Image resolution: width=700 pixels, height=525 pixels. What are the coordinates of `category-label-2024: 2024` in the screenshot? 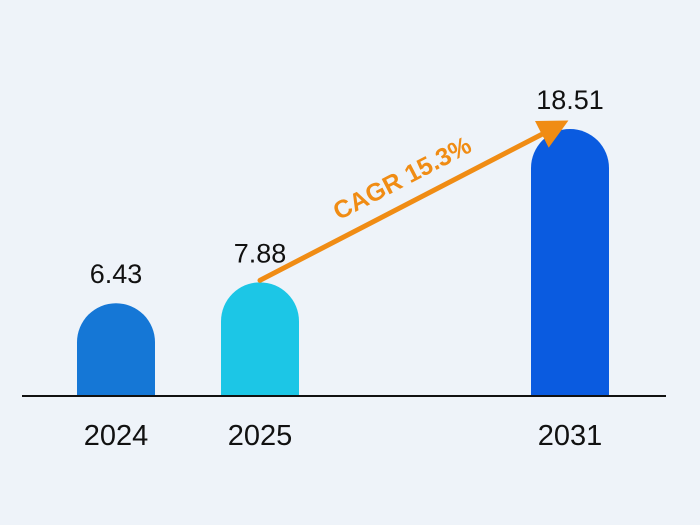 It's located at (116, 436).